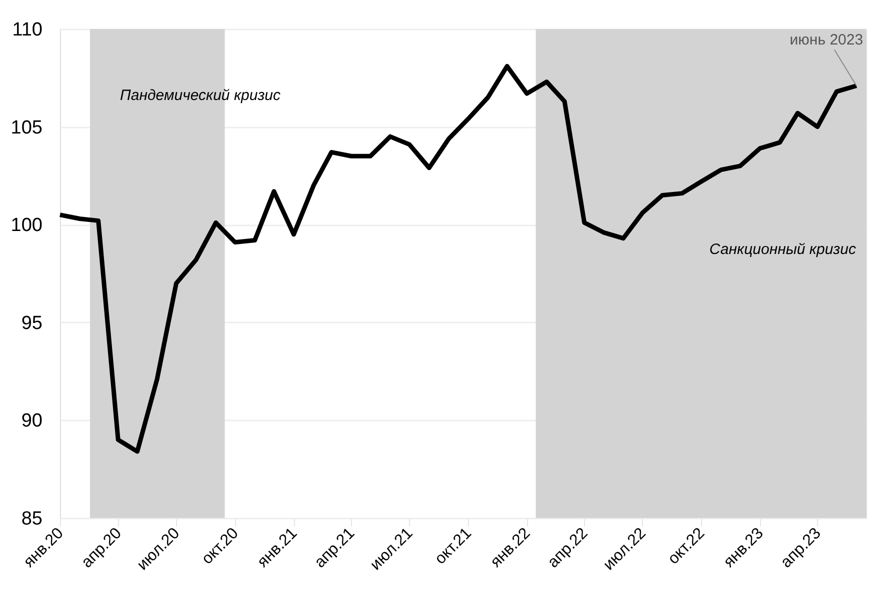 The width and height of the screenshot is (886, 589). I want to click on y-tick-label: 100, so click(26, 225).